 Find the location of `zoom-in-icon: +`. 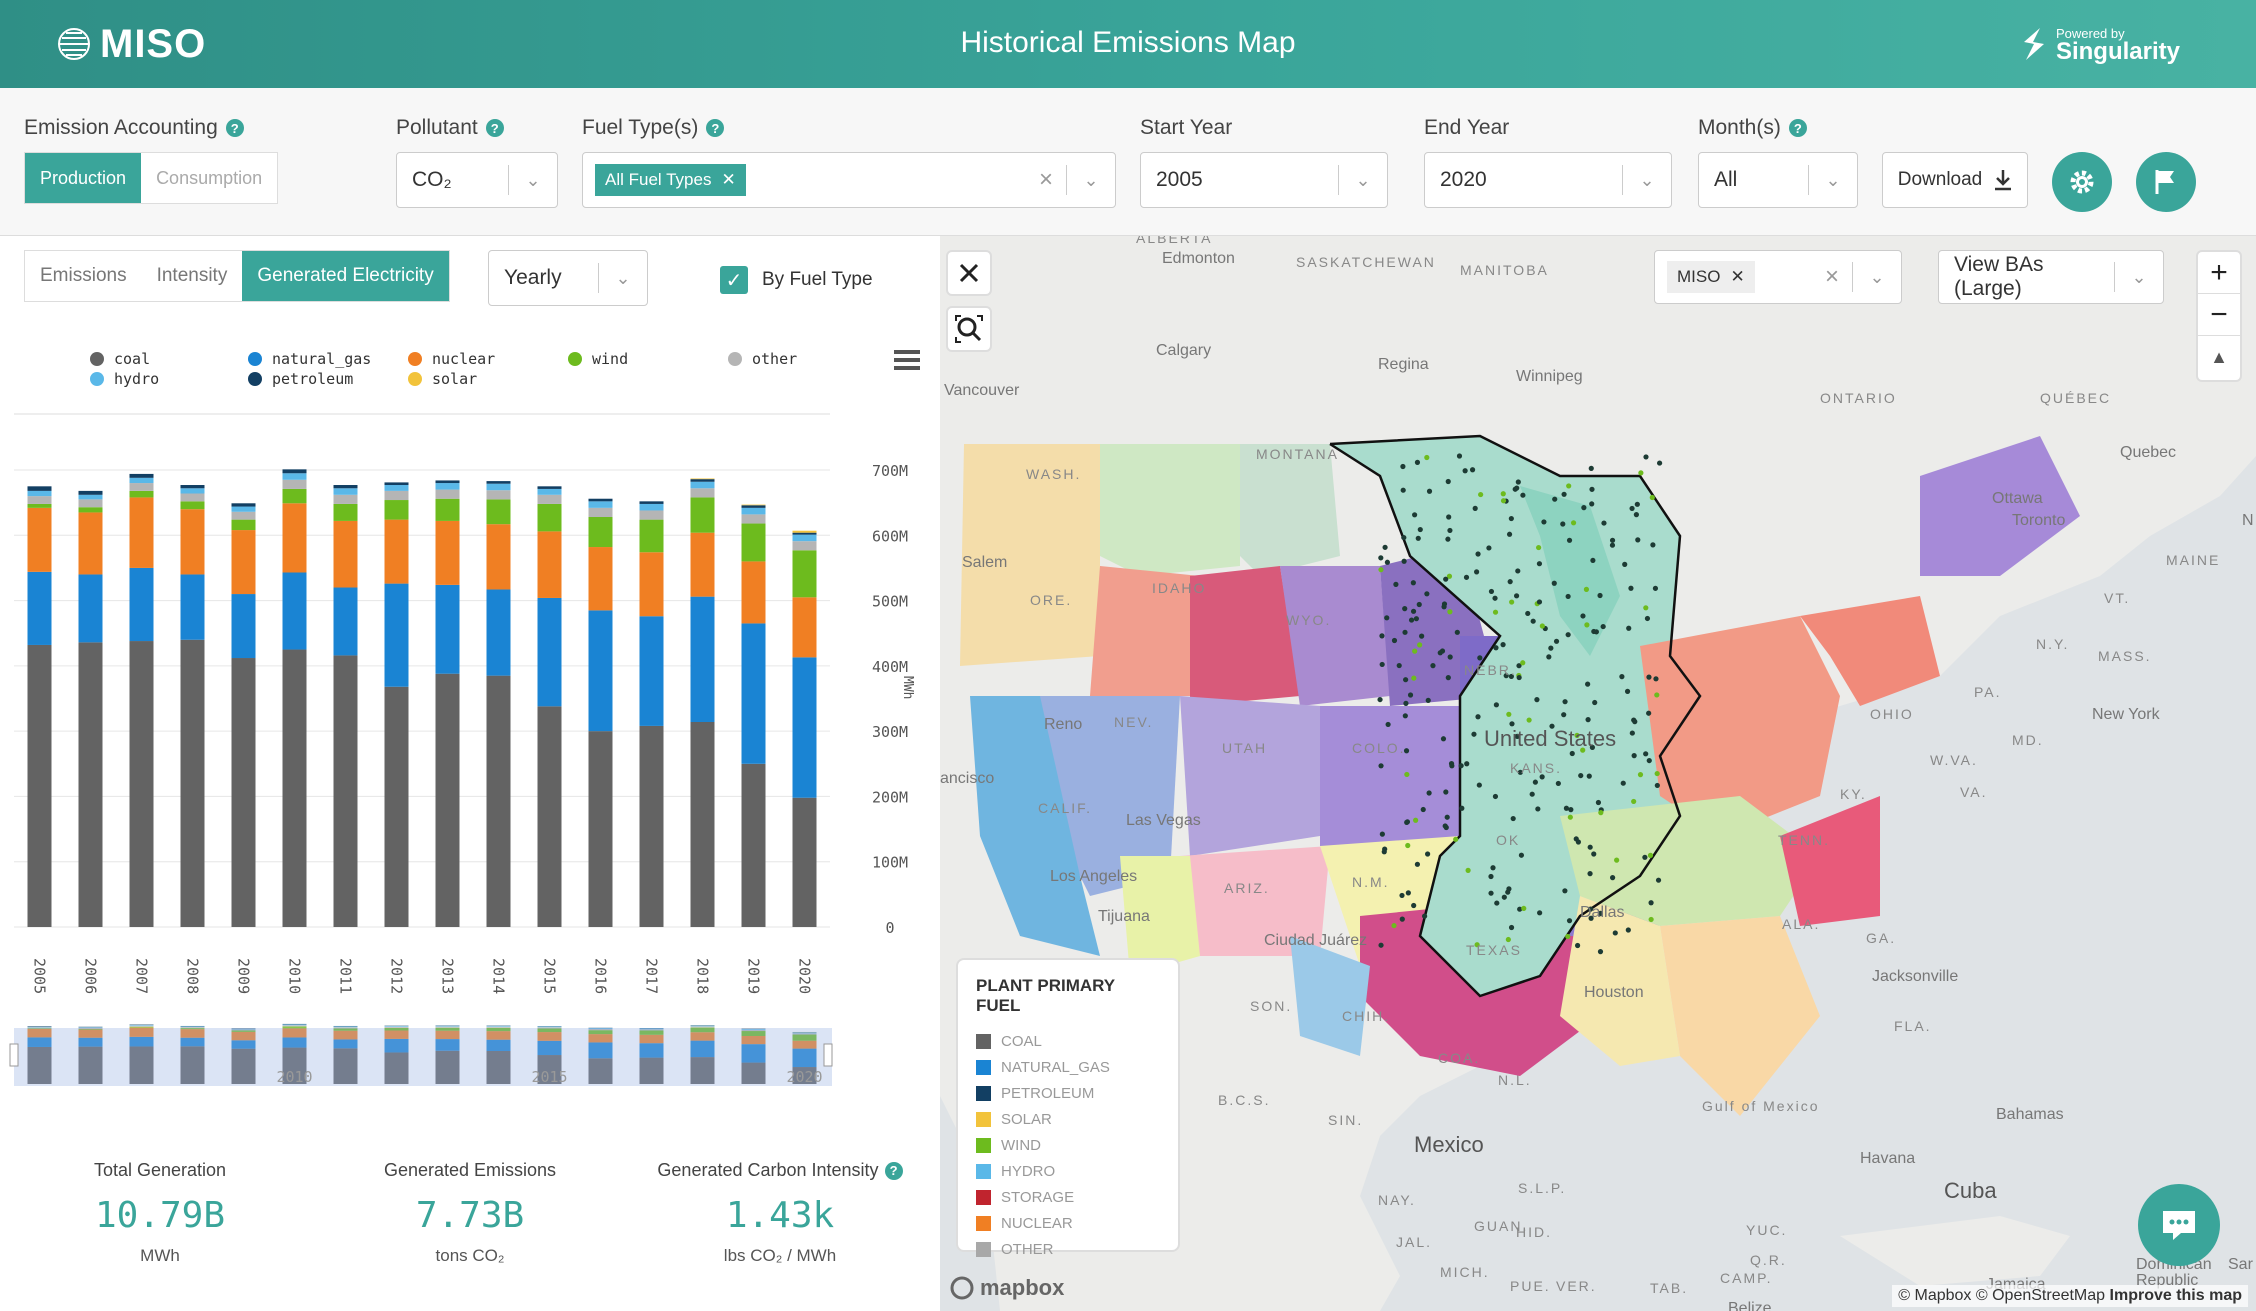

zoom-in-icon: + is located at coordinates (2219, 273).